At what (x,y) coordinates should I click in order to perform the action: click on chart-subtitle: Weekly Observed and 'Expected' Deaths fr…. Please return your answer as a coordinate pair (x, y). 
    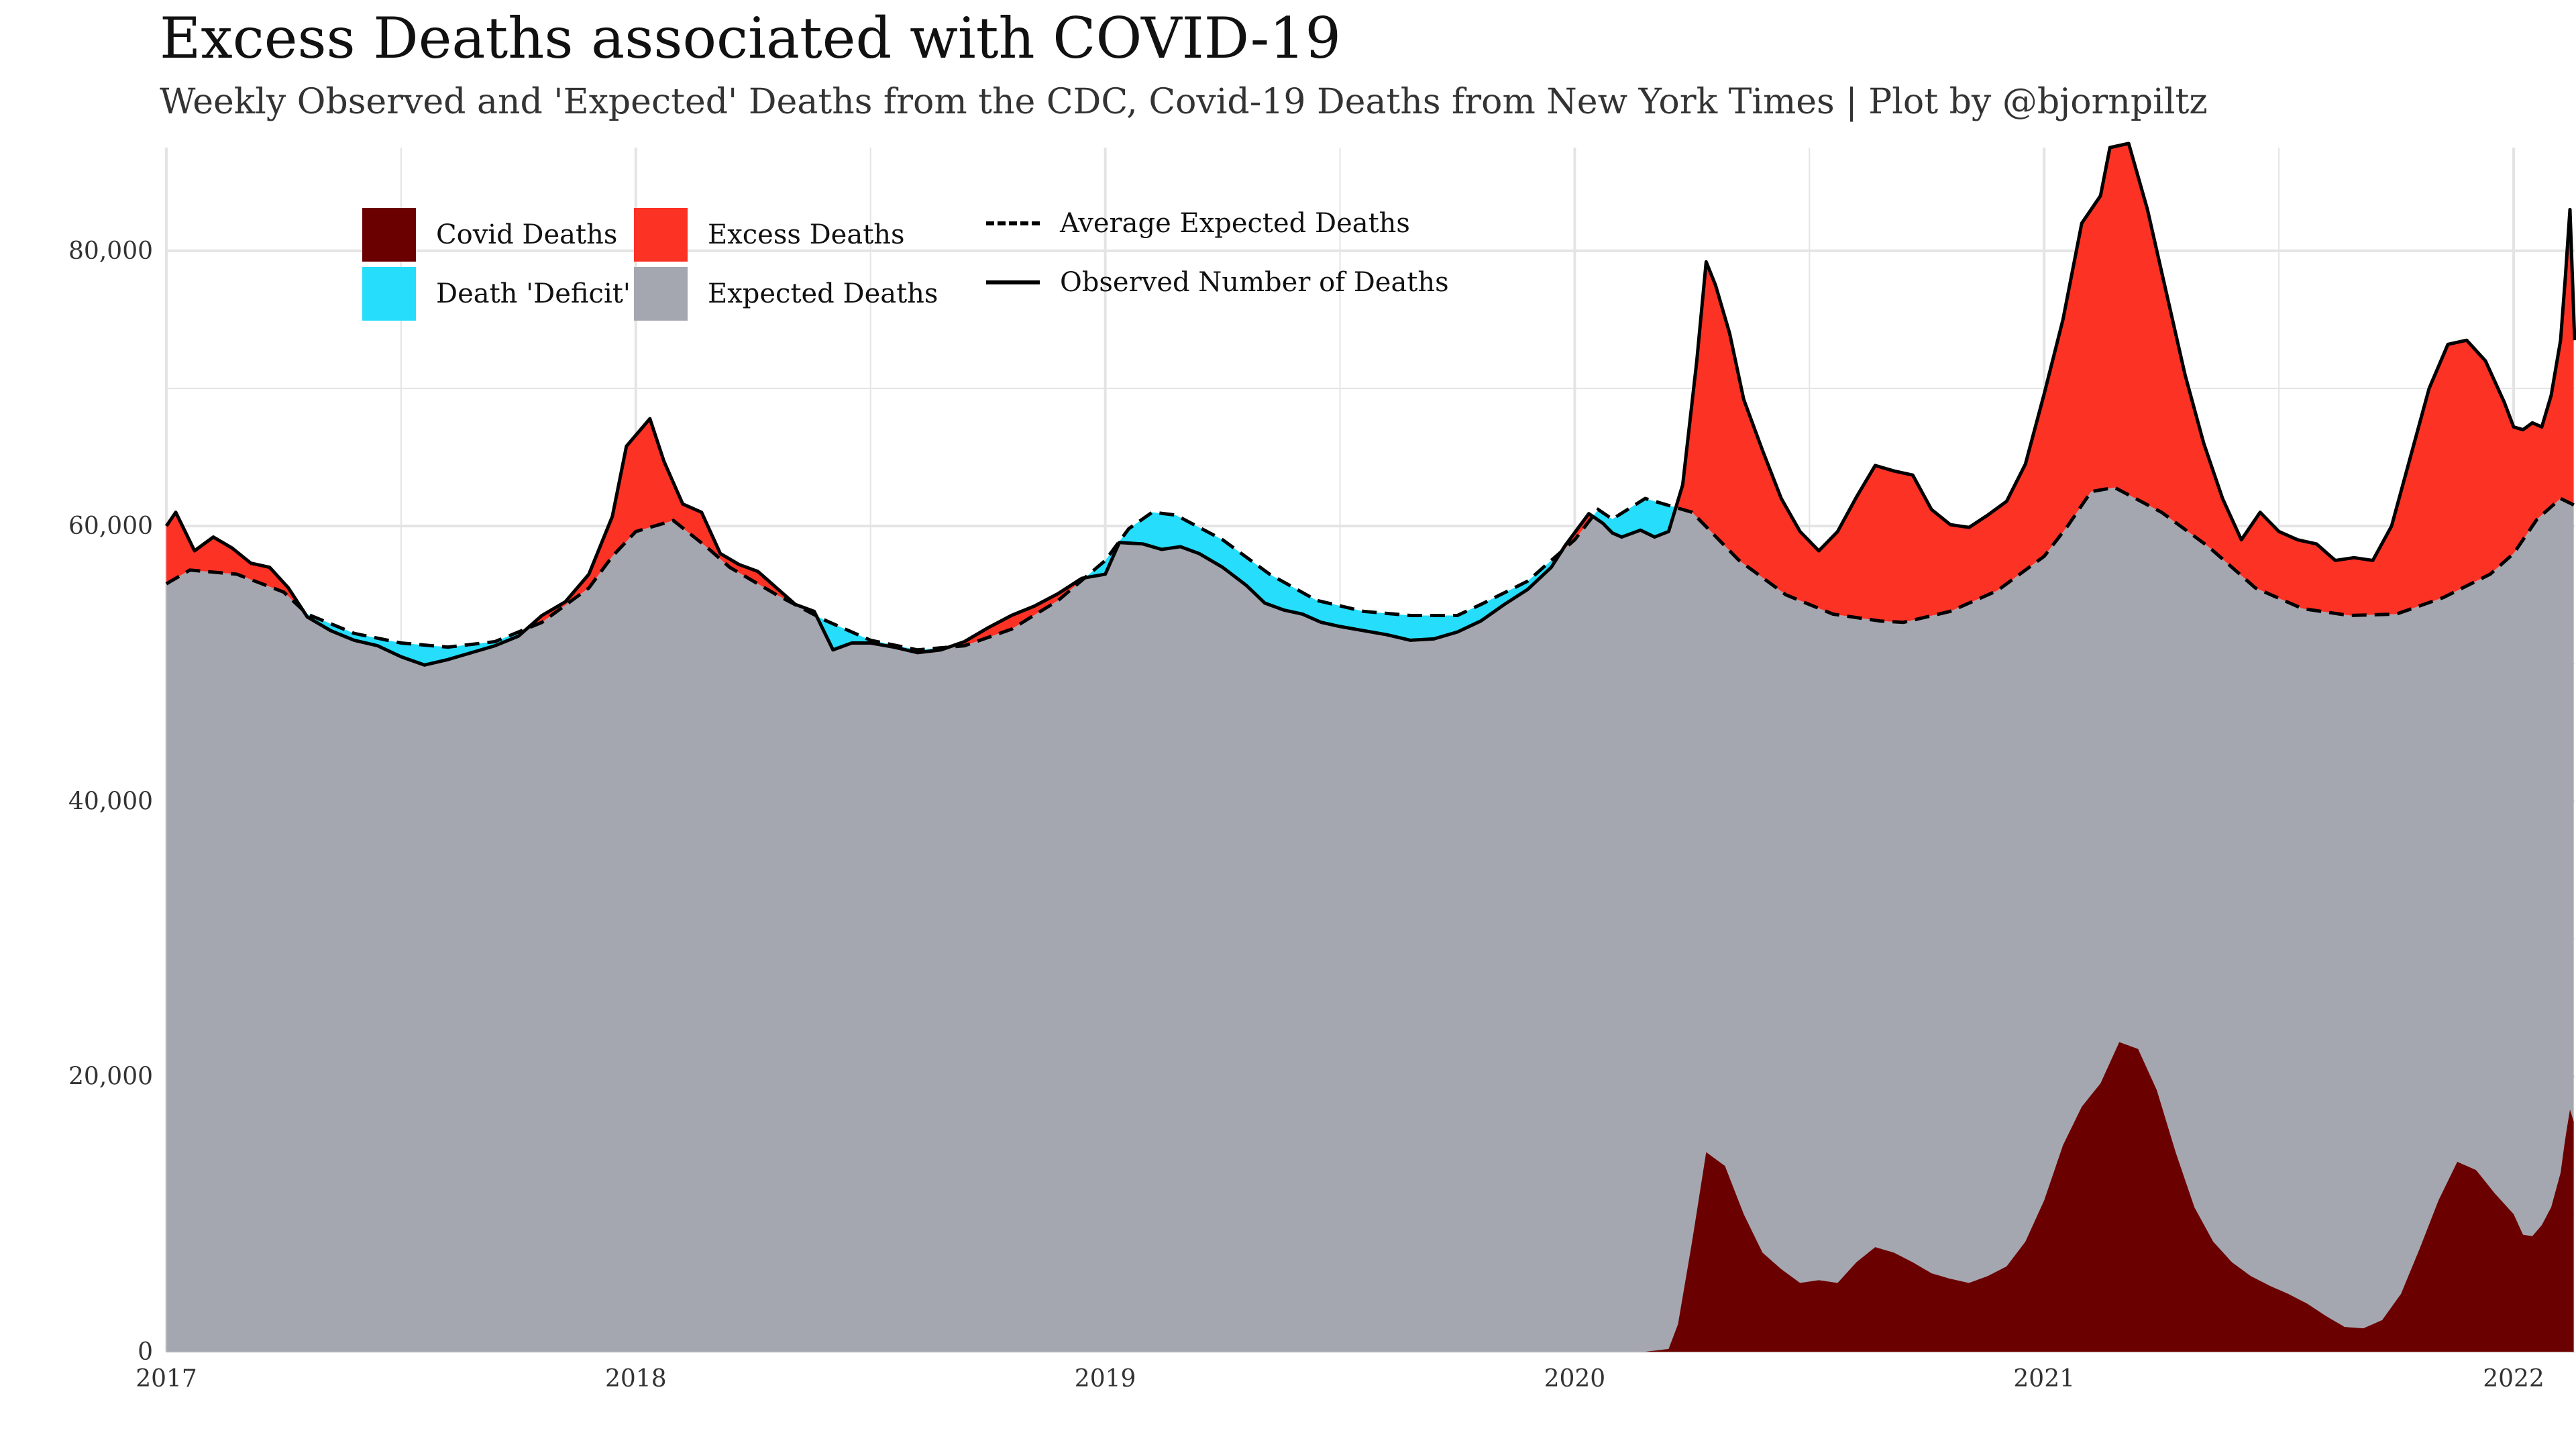
    Looking at the image, I should click on (1184, 102).